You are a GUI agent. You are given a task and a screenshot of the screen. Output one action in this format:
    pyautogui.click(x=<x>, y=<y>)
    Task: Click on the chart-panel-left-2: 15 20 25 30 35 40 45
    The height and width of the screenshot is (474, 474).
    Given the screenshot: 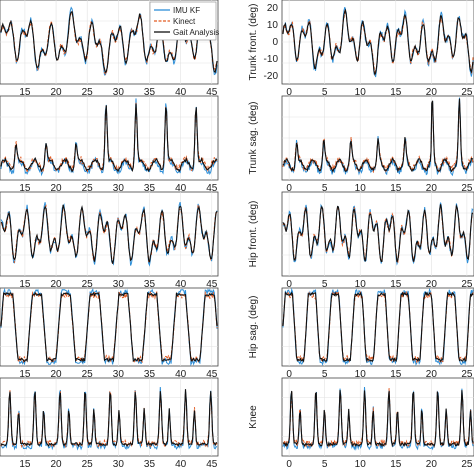 What is the action you would take?
    pyautogui.click(x=109, y=144)
    